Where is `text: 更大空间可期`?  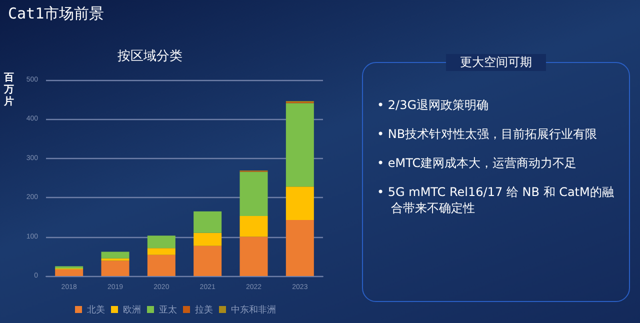
text: 更大空间可期 is located at coordinates (496, 62).